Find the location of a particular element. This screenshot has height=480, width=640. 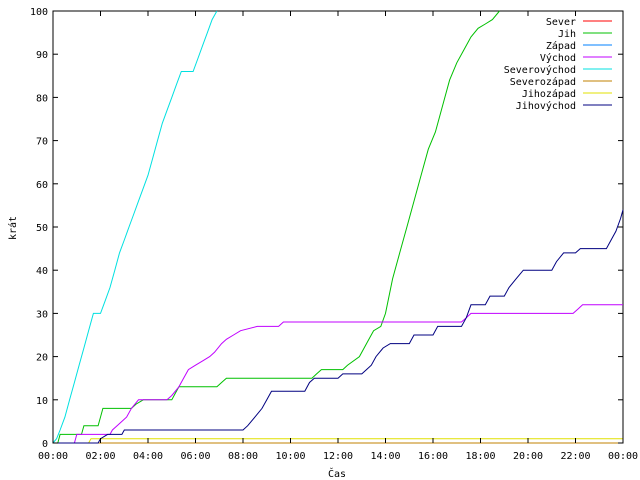

y-tick-label: 80 is located at coordinates (42, 98).